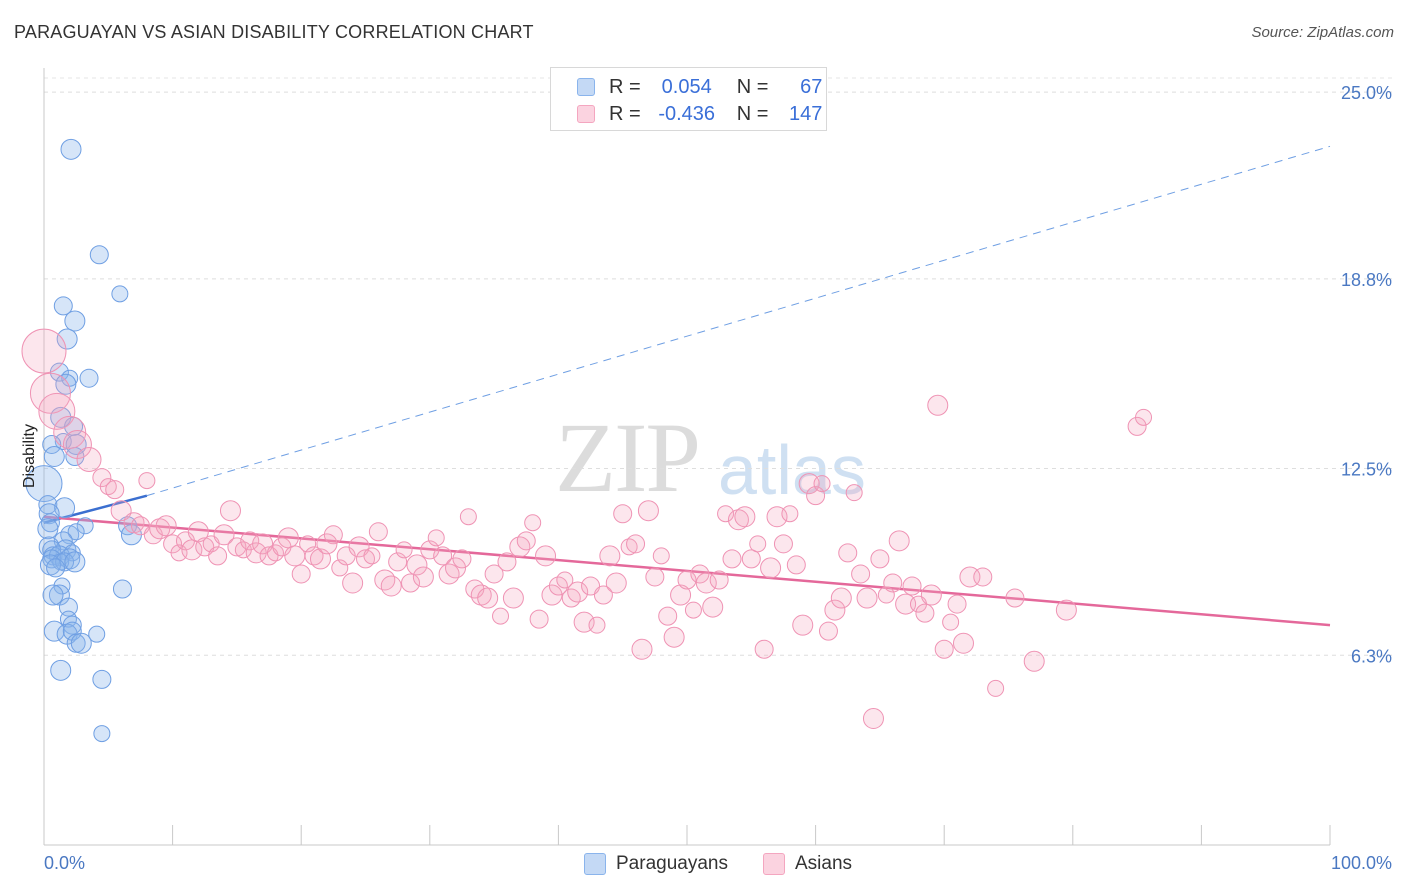 Image resolution: width=1406 pixels, height=892 pixels. Describe the element at coordinates (1366, 280) in the screenshot. I see `y-tick-label: 18.8%` at that location.